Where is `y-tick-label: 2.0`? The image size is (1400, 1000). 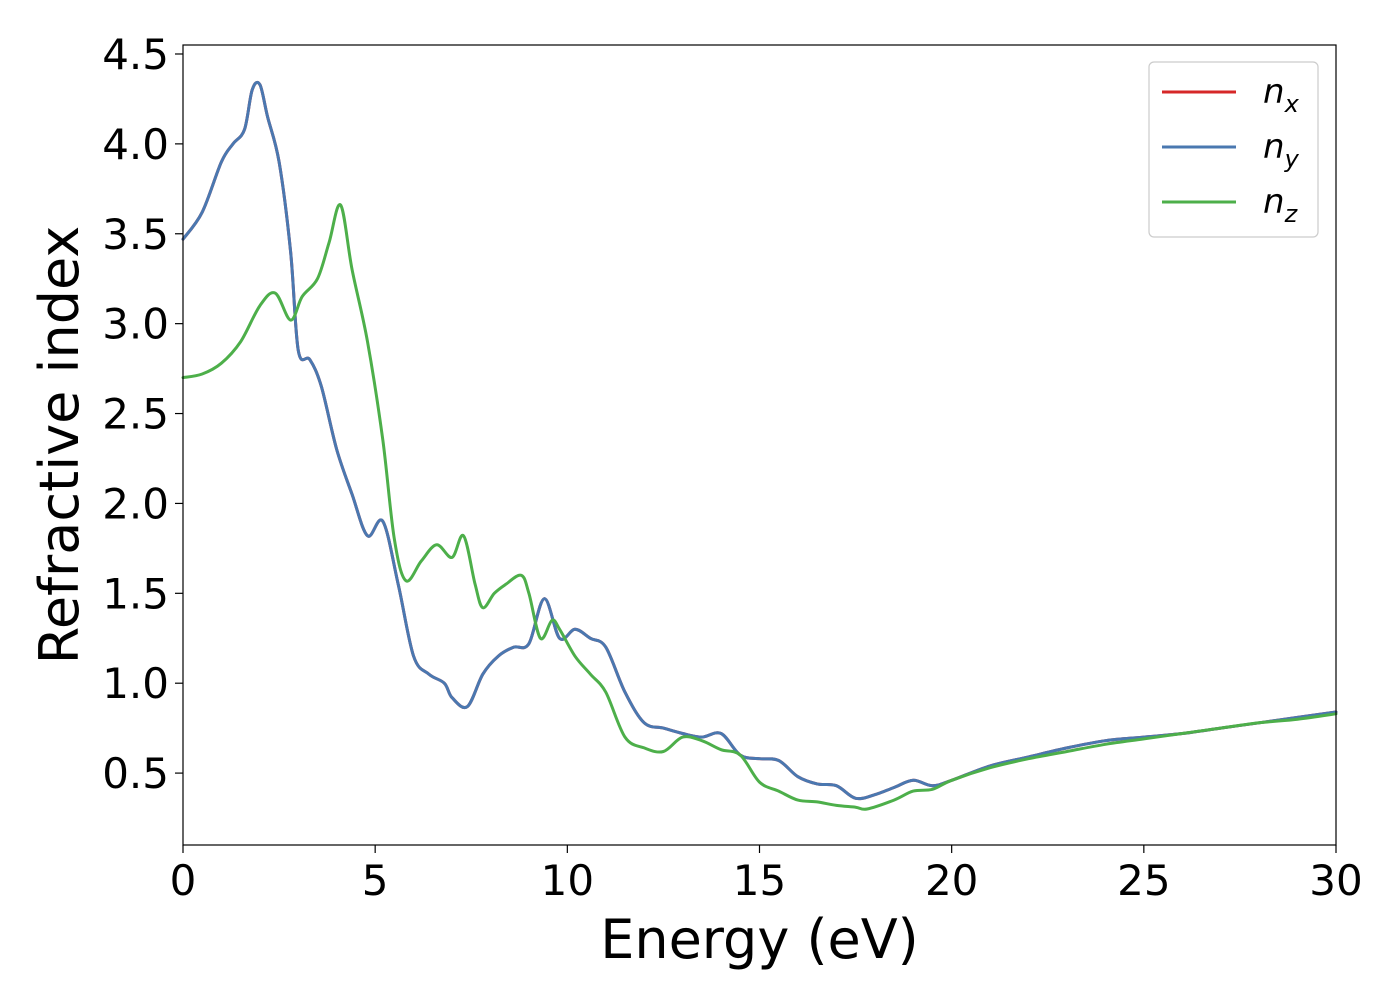
y-tick-label: 2.0 is located at coordinates (135, 503).